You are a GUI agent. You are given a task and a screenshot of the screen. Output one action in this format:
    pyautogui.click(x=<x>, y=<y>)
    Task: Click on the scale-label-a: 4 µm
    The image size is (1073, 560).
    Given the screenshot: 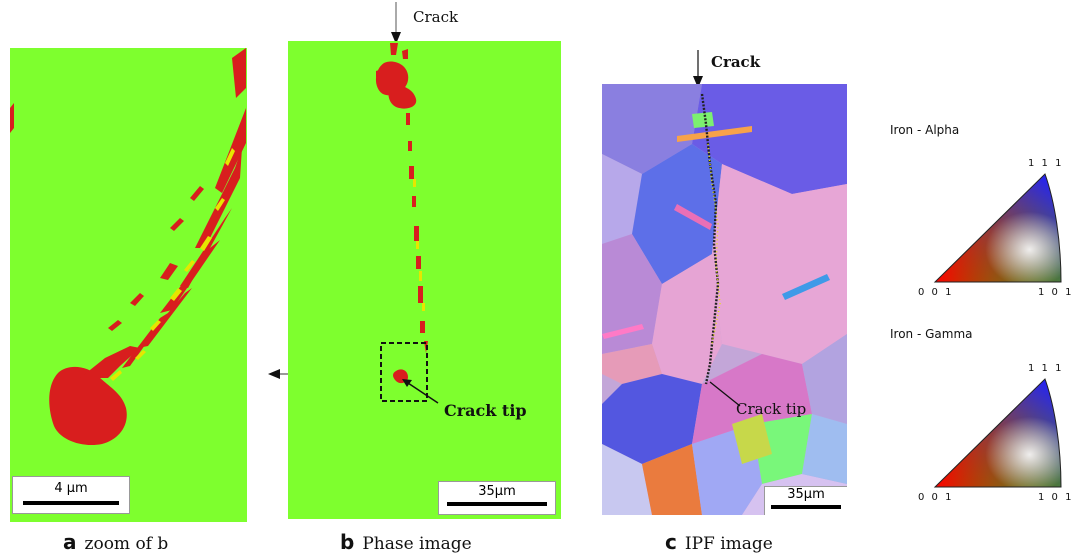 What is the action you would take?
    pyautogui.click(x=71, y=488)
    